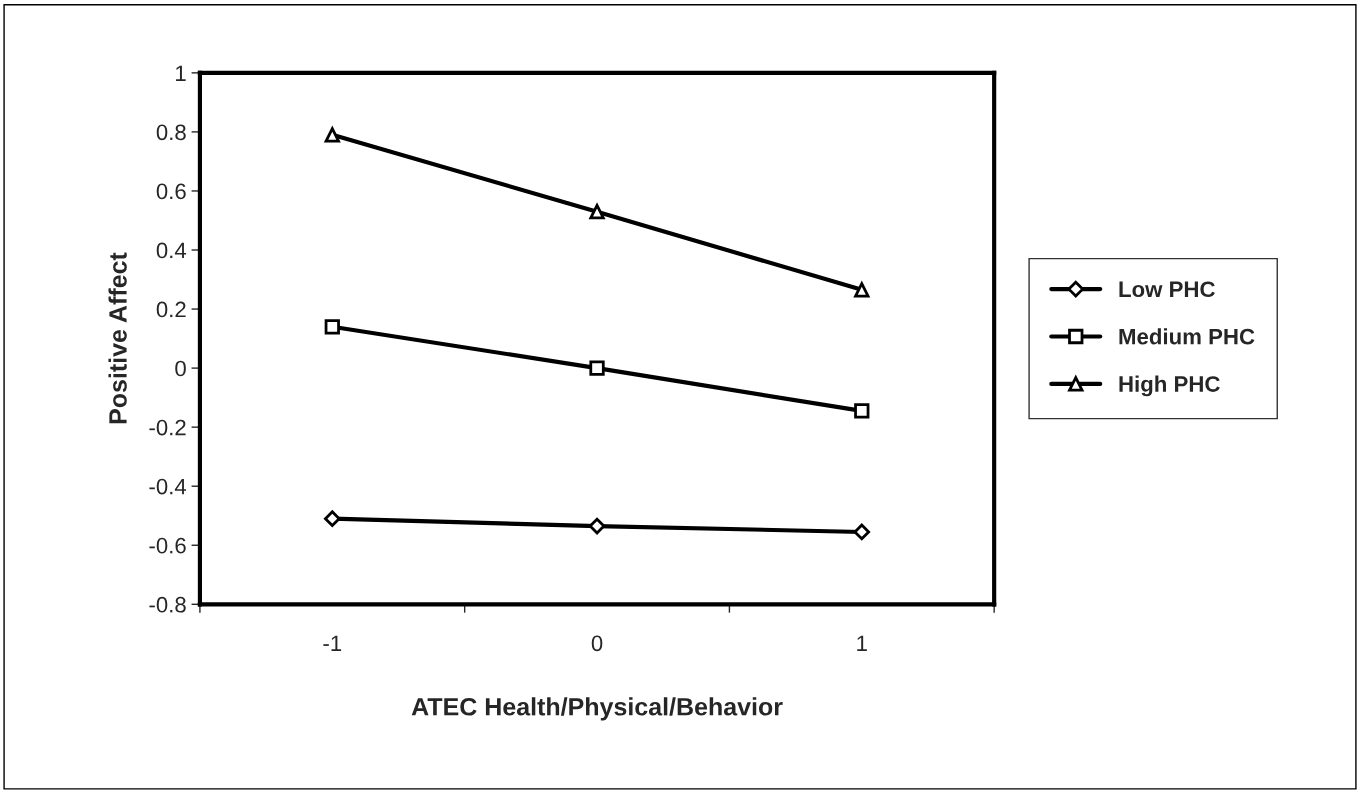 The image size is (1360, 792). I want to click on y-tick-label: 1, so click(181, 73).